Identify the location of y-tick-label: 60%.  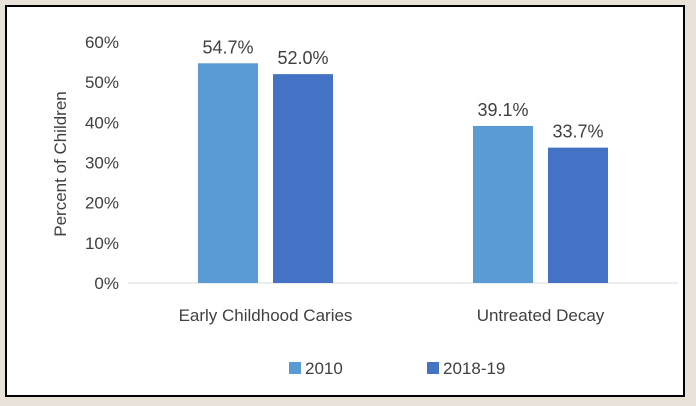
(102, 42).